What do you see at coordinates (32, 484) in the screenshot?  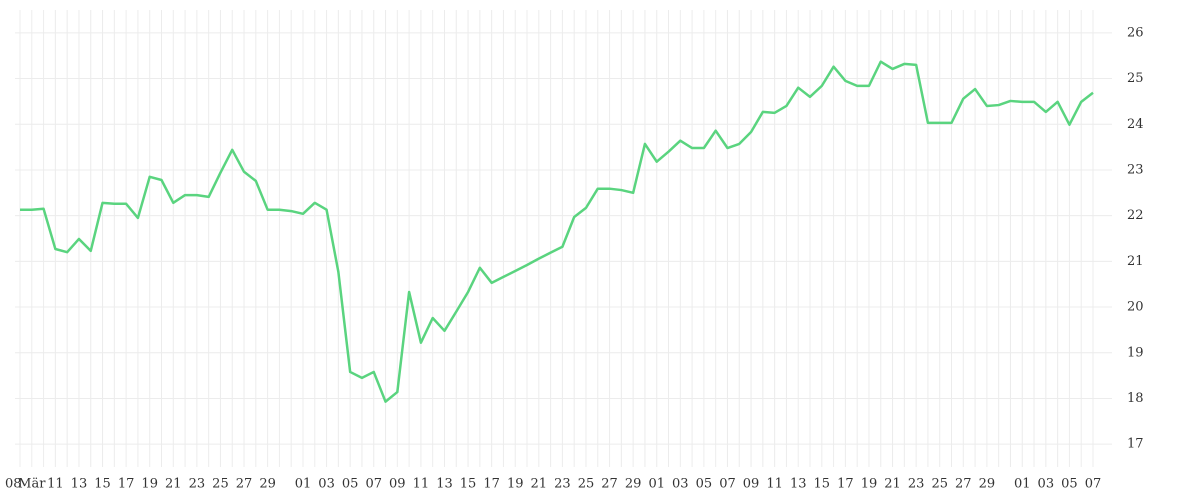 I see `x-tick-label: Mär` at bounding box center [32, 484].